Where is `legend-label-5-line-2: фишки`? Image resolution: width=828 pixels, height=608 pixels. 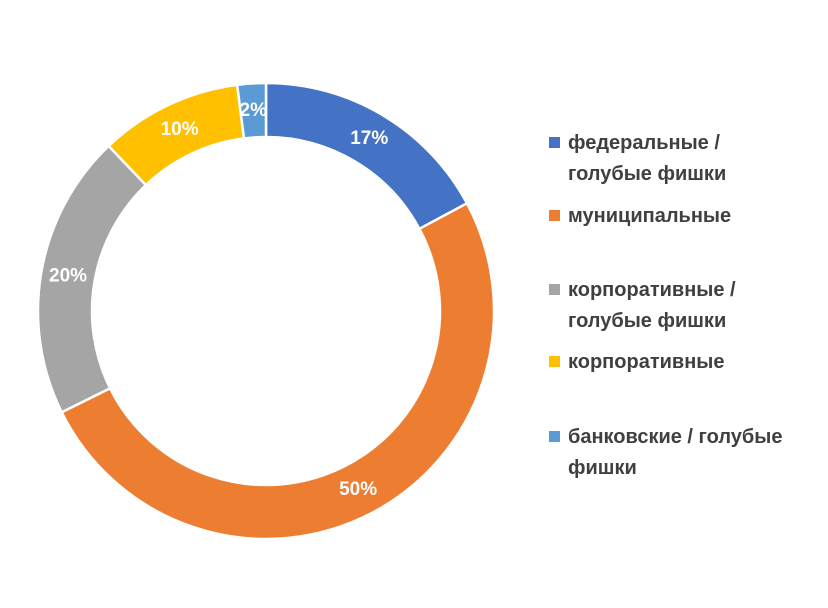
legend-label-5-line-2: фишки is located at coordinates (602, 468).